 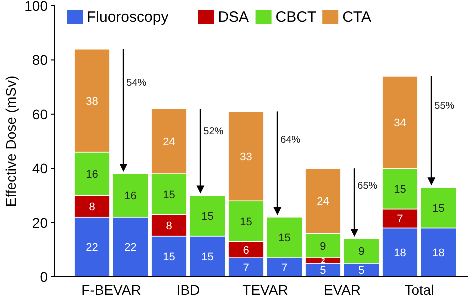 I want to click on y-tick-label: 40, so click(x=40, y=168).